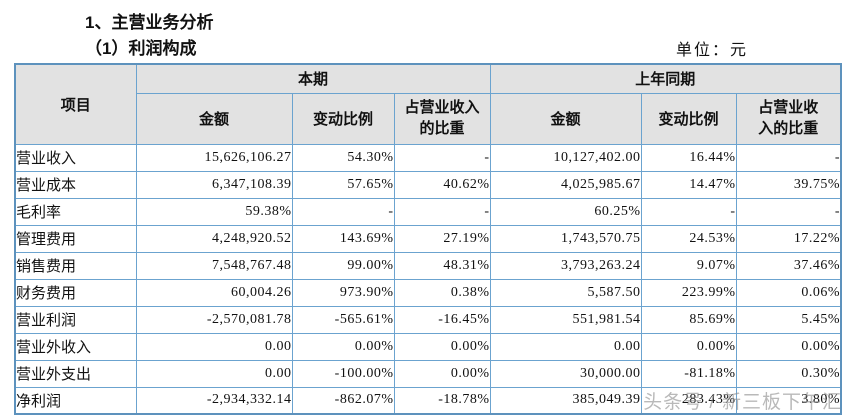 Image resolution: width=844 pixels, height=417 pixels. I want to click on row-value-cell: -18.78%, so click(442, 400).